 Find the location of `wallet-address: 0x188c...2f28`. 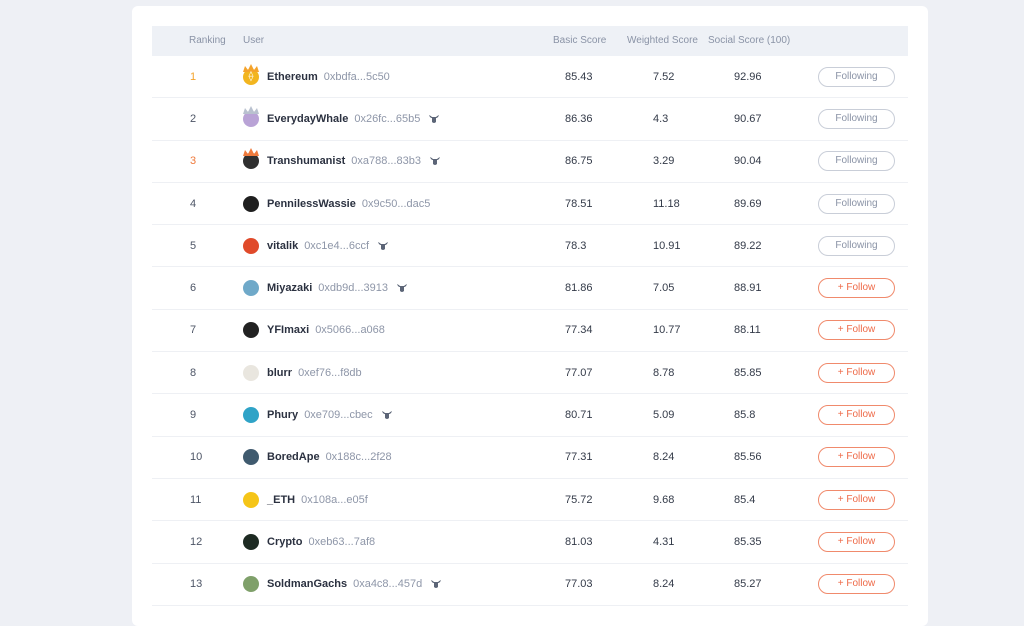

wallet-address: 0x188c...2f28 is located at coordinates (358, 457).